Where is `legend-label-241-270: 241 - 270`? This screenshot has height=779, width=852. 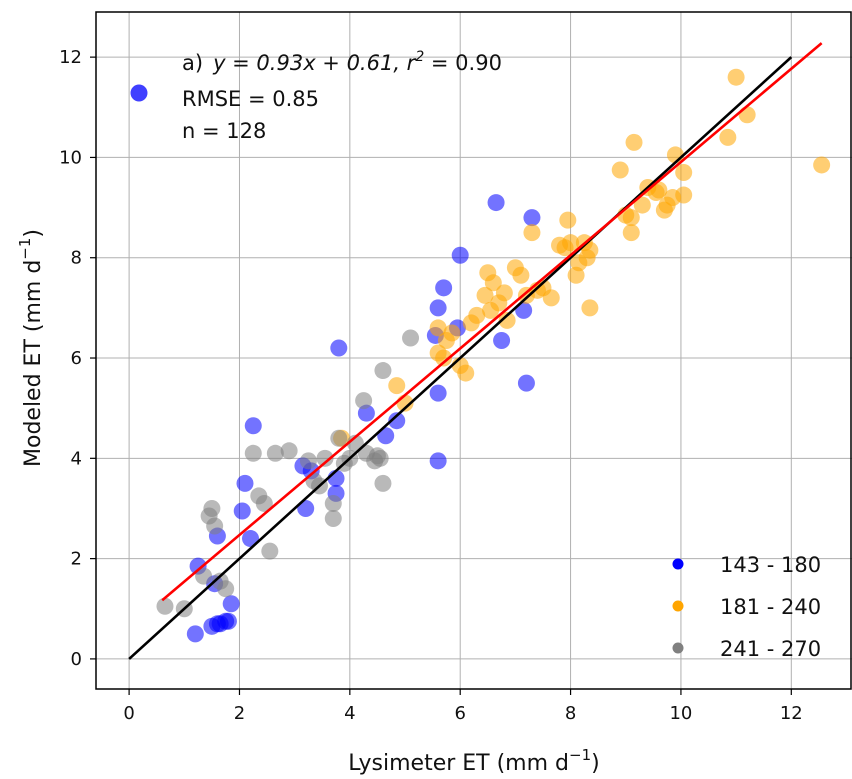
legend-label-241-270: 241 - 270 is located at coordinates (770, 649).